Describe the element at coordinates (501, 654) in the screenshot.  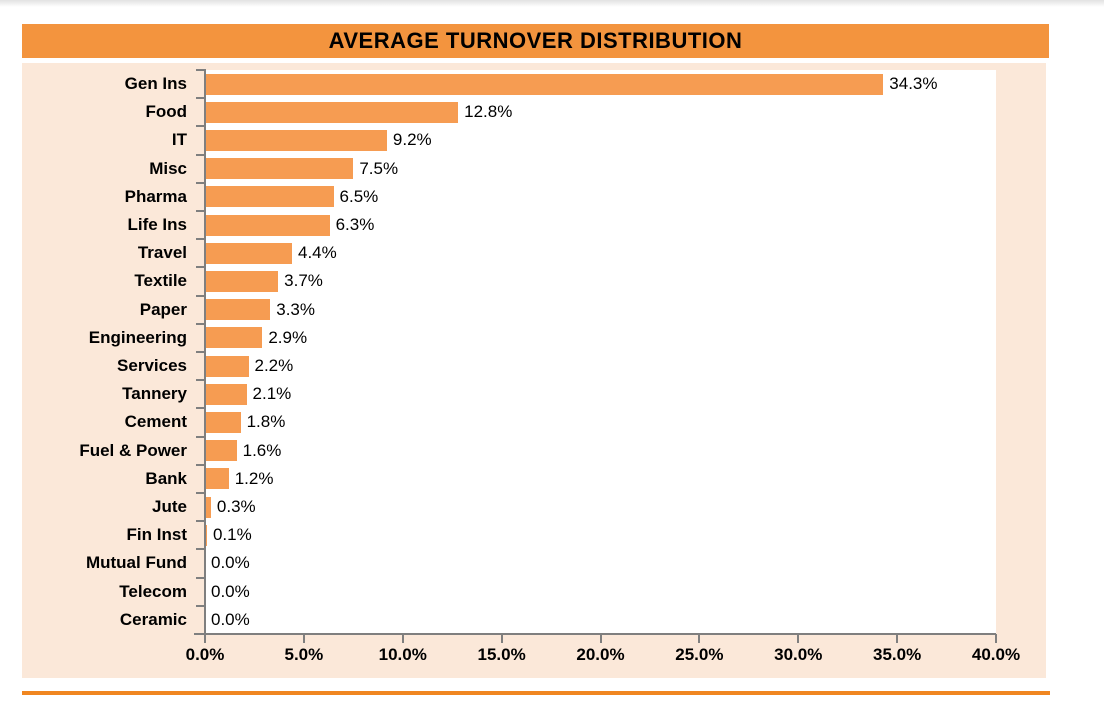
I see `x-tick-label: 15.0%` at that location.